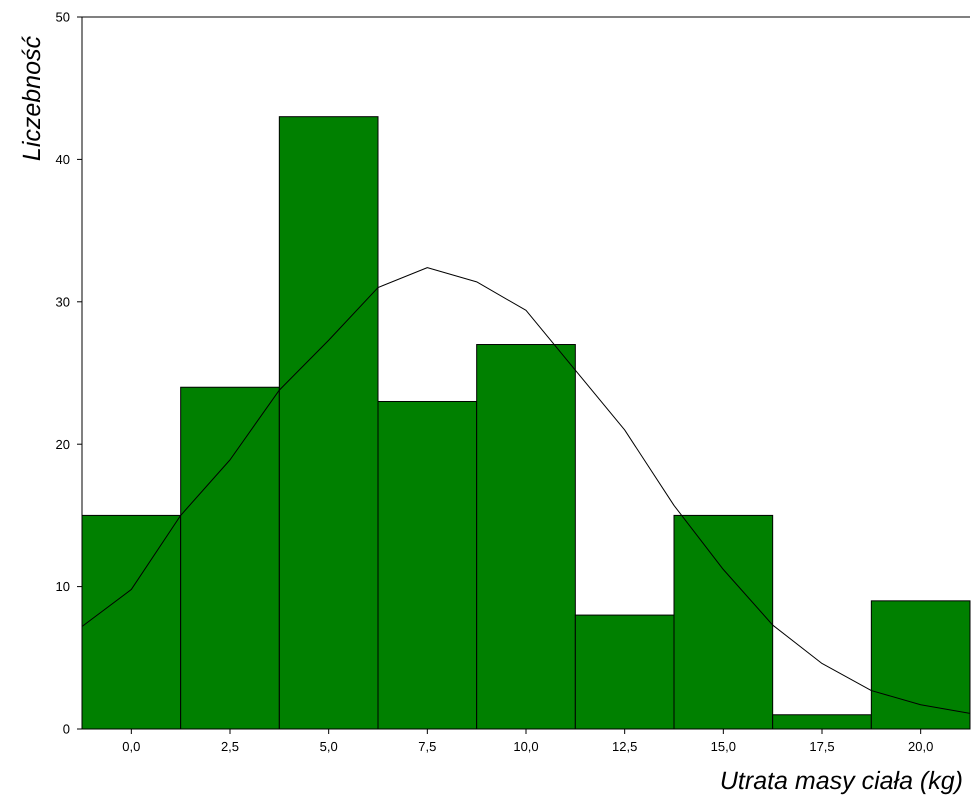 Image resolution: width=973 pixels, height=795 pixels. Describe the element at coordinates (427, 746) in the screenshot. I see `x-tick-label: 7,5` at that location.